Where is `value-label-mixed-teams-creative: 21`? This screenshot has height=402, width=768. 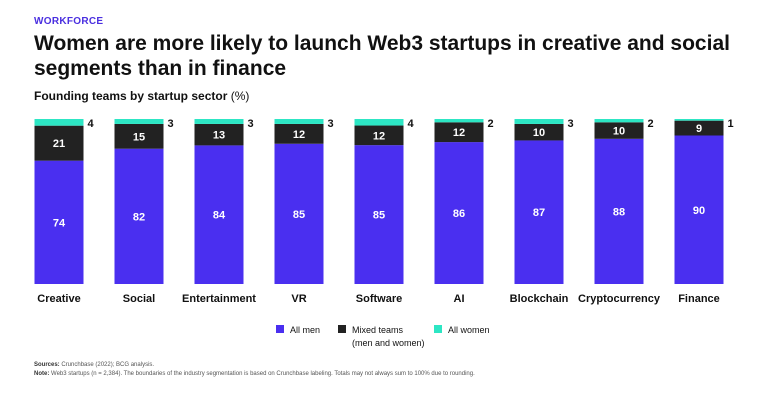
value-label-mixed-teams-creative: 21 is located at coordinates (59, 144).